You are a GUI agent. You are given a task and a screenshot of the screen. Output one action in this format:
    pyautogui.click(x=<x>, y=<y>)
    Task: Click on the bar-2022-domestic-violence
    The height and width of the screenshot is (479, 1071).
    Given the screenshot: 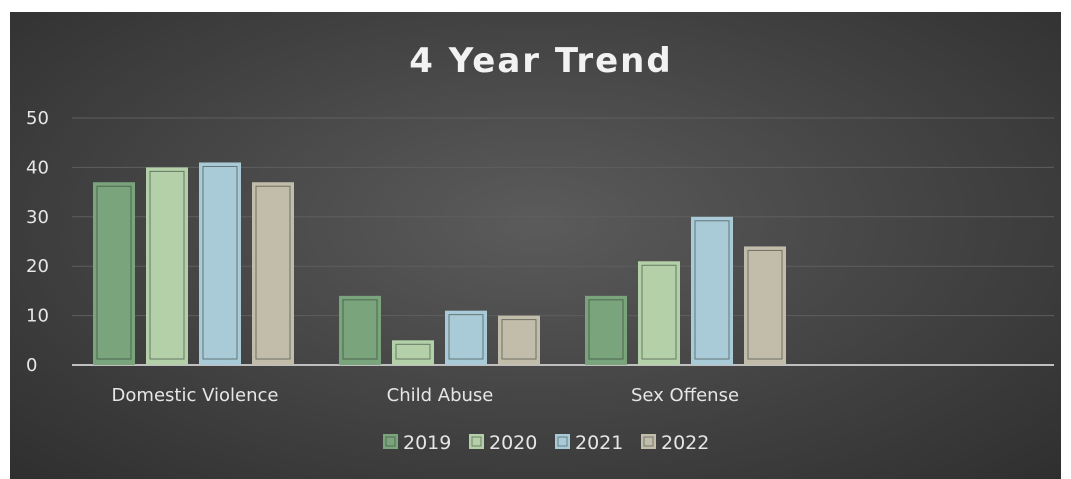 What is the action you would take?
    pyautogui.click(x=273, y=273)
    